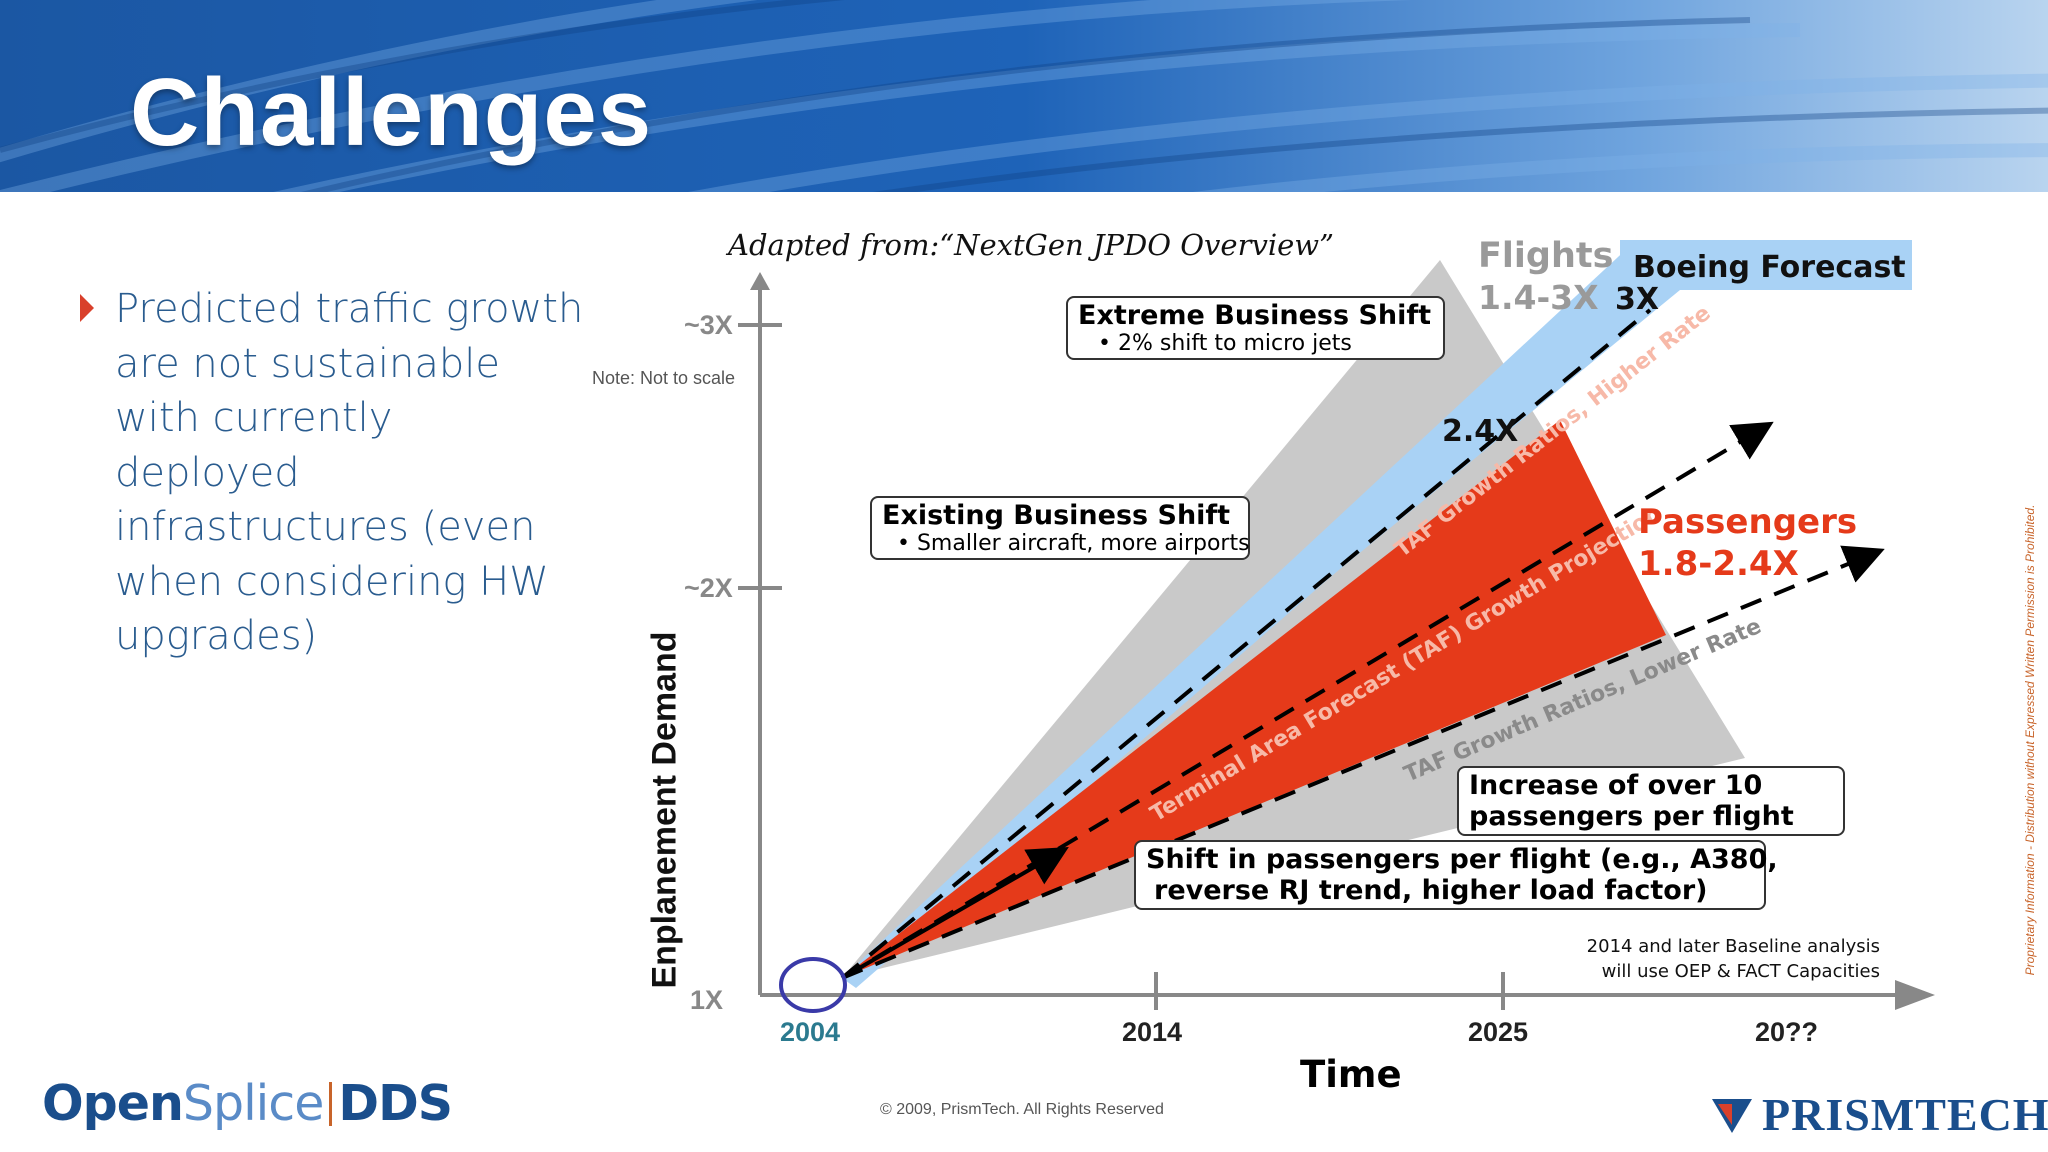  Describe the element at coordinates (113, 1103) in the screenshot. I see `logo-open: Open` at that location.